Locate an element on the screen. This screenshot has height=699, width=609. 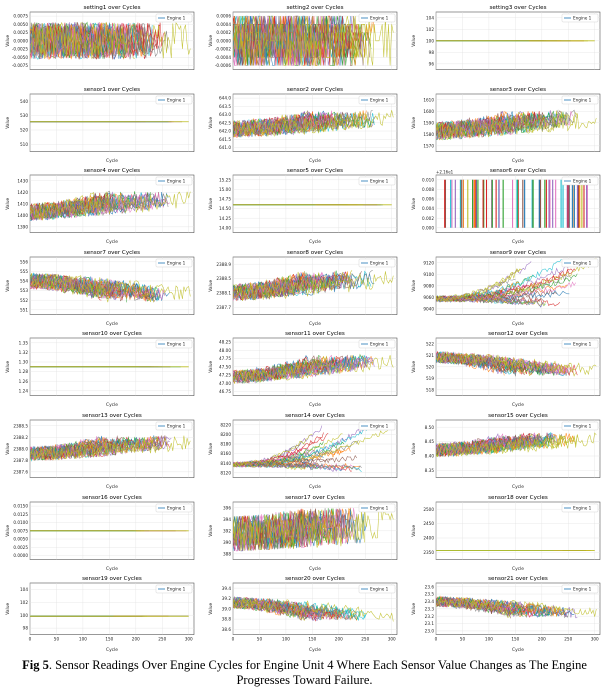
y-tick-label: 510 is located at coordinates (24, 144).